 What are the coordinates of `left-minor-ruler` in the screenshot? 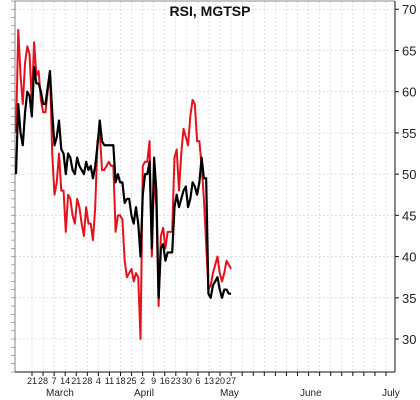 It's located at (13, 186).